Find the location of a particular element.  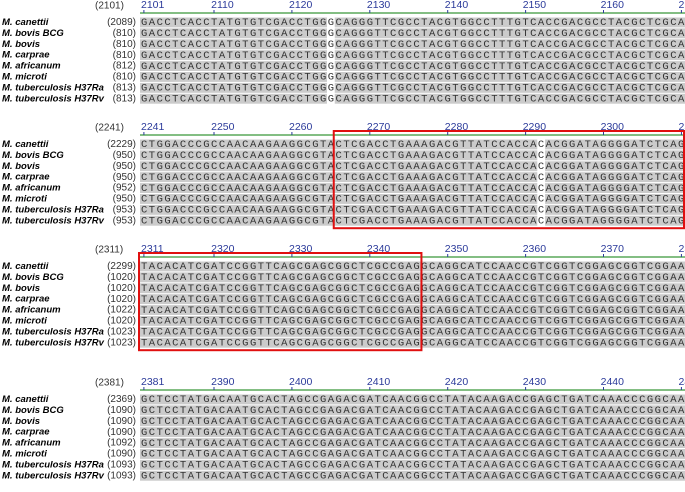

ruler-label: 2170 is located at coordinates (682, 5).